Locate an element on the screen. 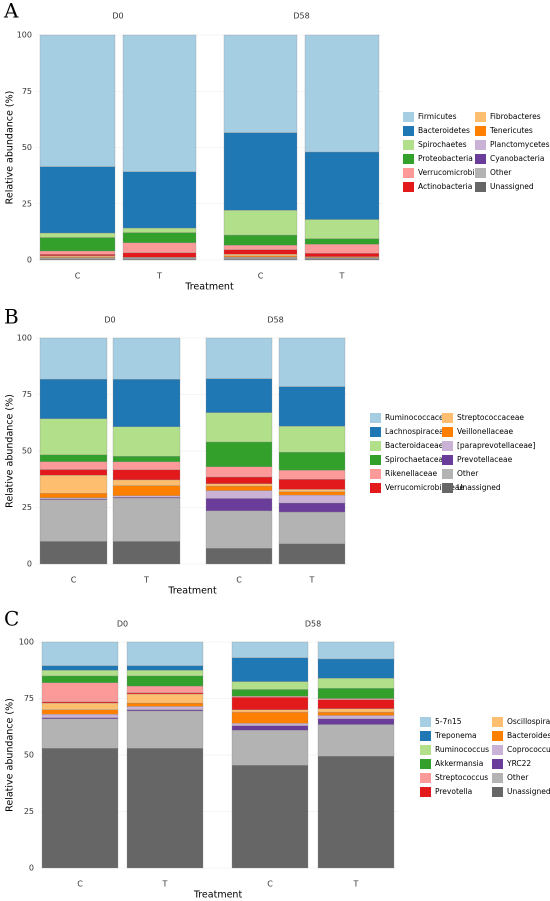 Image resolution: width=550 pixels, height=901 pixels. legend-label: Fibrobacteres is located at coordinates (515, 116).